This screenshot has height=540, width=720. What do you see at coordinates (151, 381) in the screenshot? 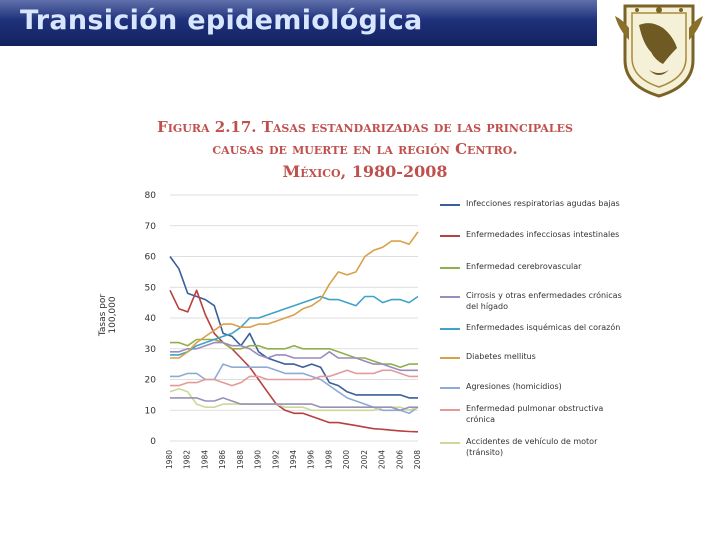
I see `y-tick-label: 20` at bounding box center [151, 381].